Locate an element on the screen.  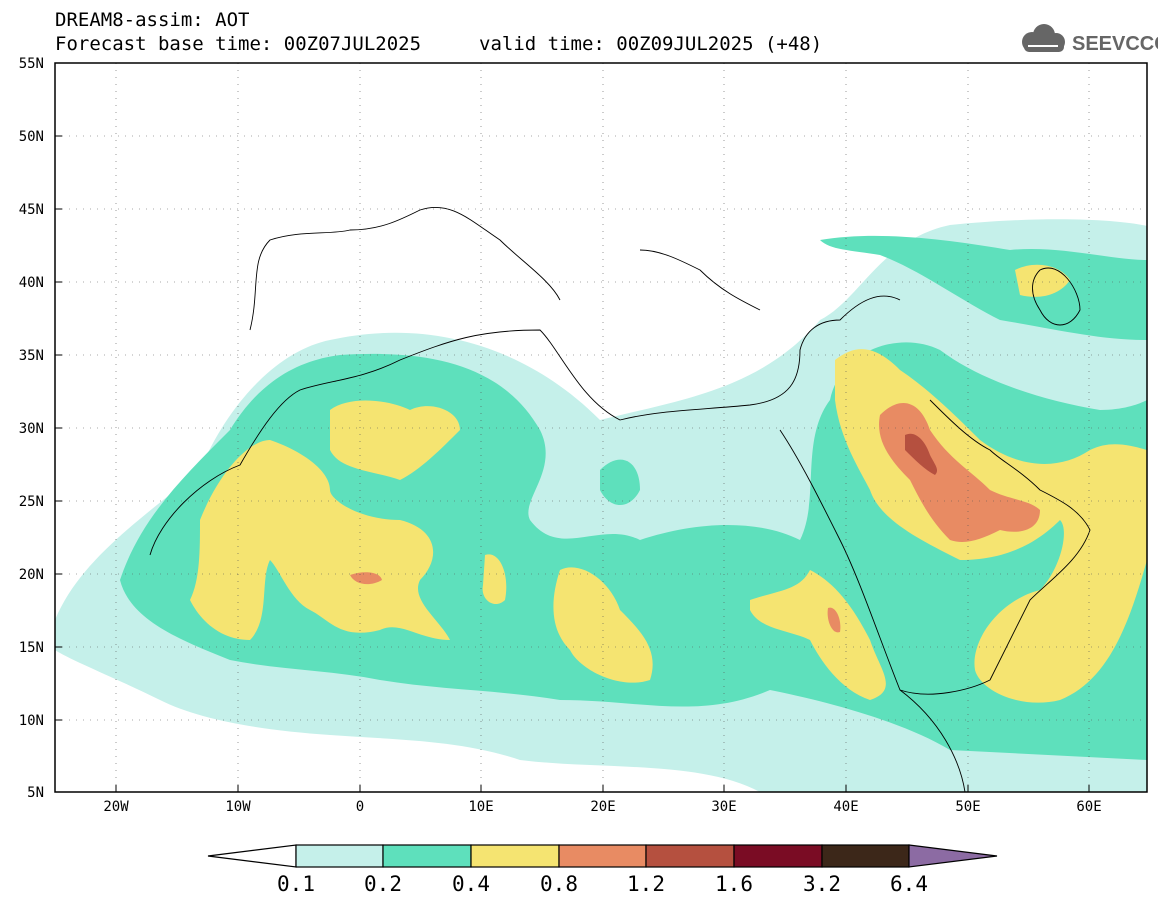
lat-label-10n: 10N is located at coordinates (31, 721).